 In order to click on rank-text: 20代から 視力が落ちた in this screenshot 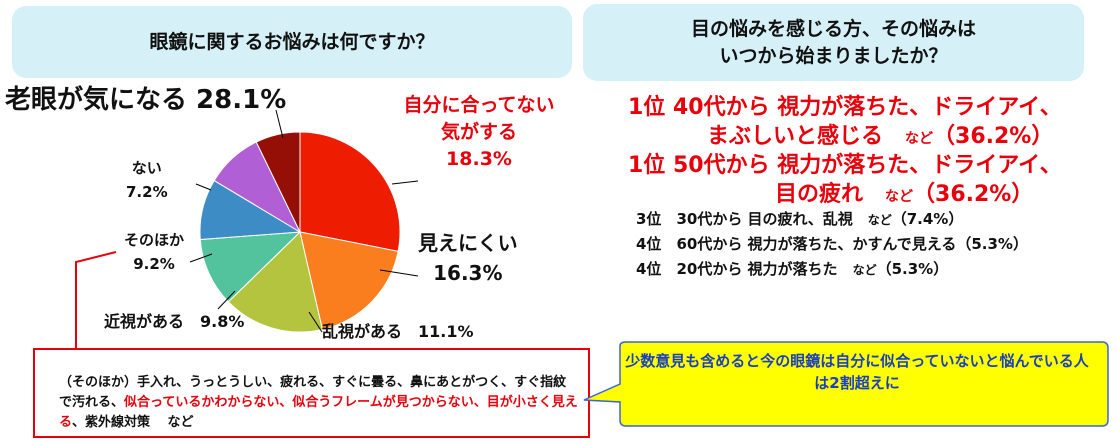, I will do `click(757, 269)`.